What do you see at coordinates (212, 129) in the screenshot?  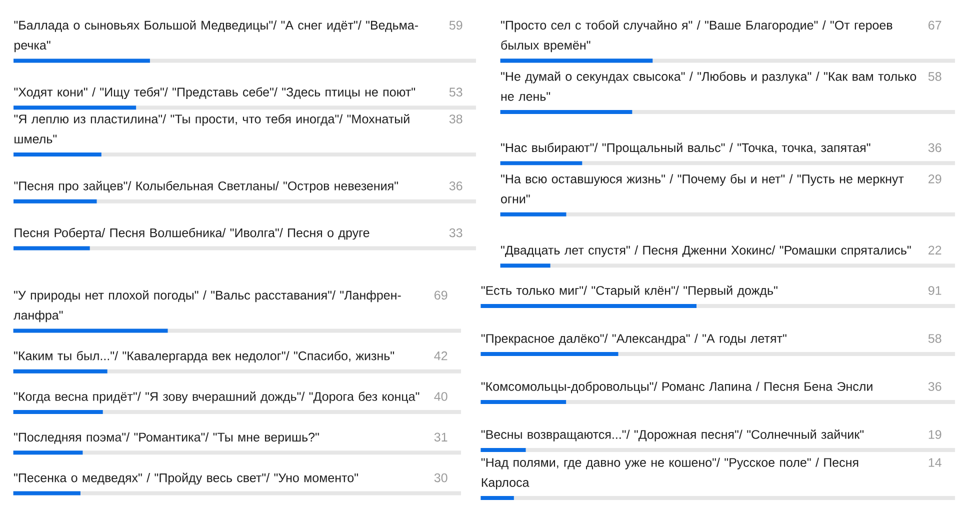 I see `y-tick-label: "Я леплю из пластилина"/ "Ты прости, что тебя иногда"/ "Мохнатый шмель"` at bounding box center [212, 129].